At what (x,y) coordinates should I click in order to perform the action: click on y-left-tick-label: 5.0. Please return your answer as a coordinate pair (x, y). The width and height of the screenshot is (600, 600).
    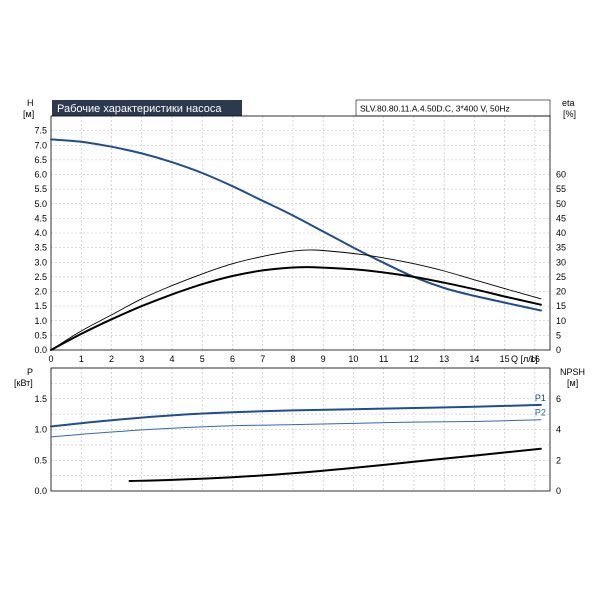
    Looking at the image, I should click on (40, 204).